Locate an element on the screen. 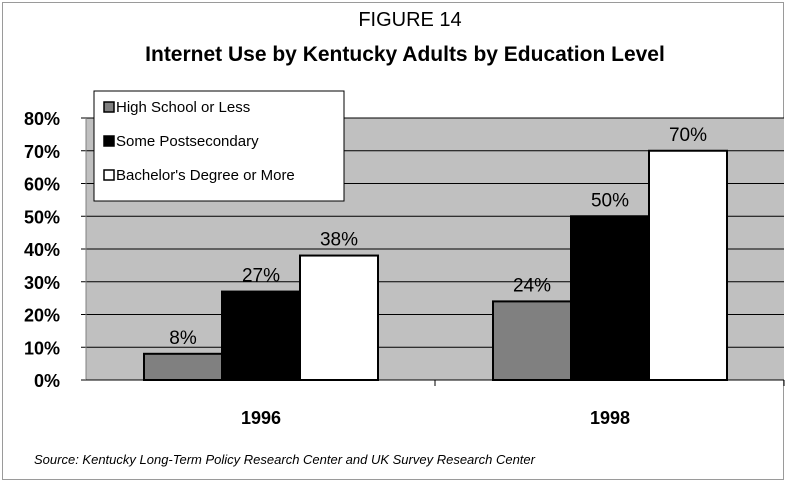  legend-entry: Bachelor's Degree or More is located at coordinates (205, 175).